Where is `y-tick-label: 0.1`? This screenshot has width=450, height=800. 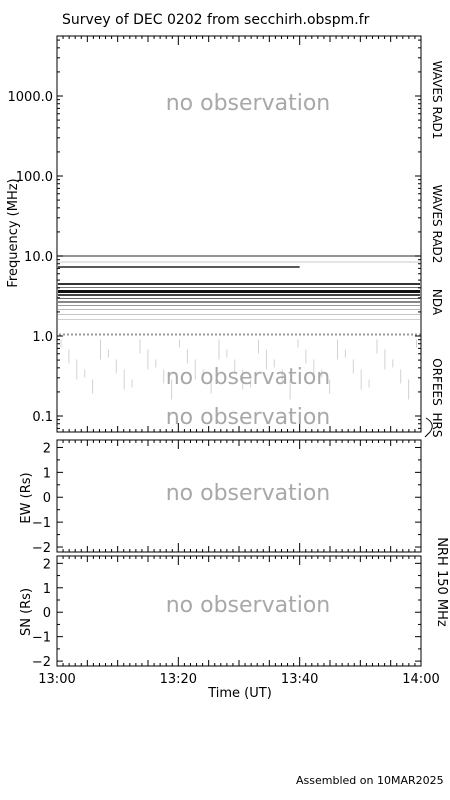 y-tick-label: 0.1 is located at coordinates (42, 417).